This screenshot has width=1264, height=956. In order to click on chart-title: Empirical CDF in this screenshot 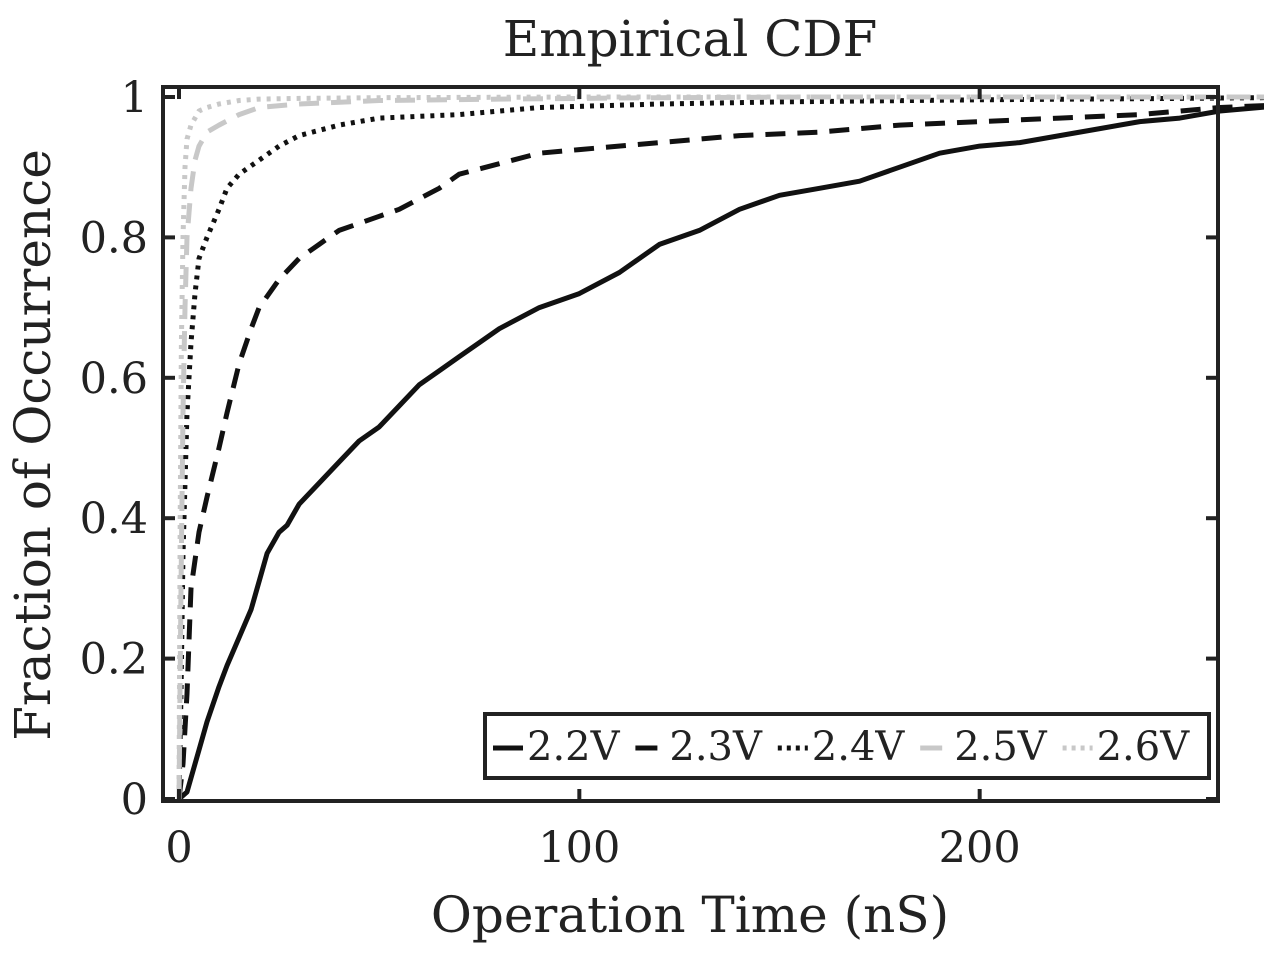, I will do `click(690, 39)`.